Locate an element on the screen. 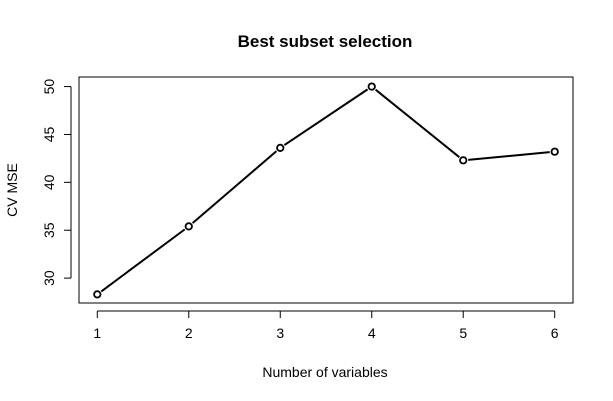 The height and width of the screenshot is (401, 613). x-tick-label: 3 is located at coordinates (280, 333).